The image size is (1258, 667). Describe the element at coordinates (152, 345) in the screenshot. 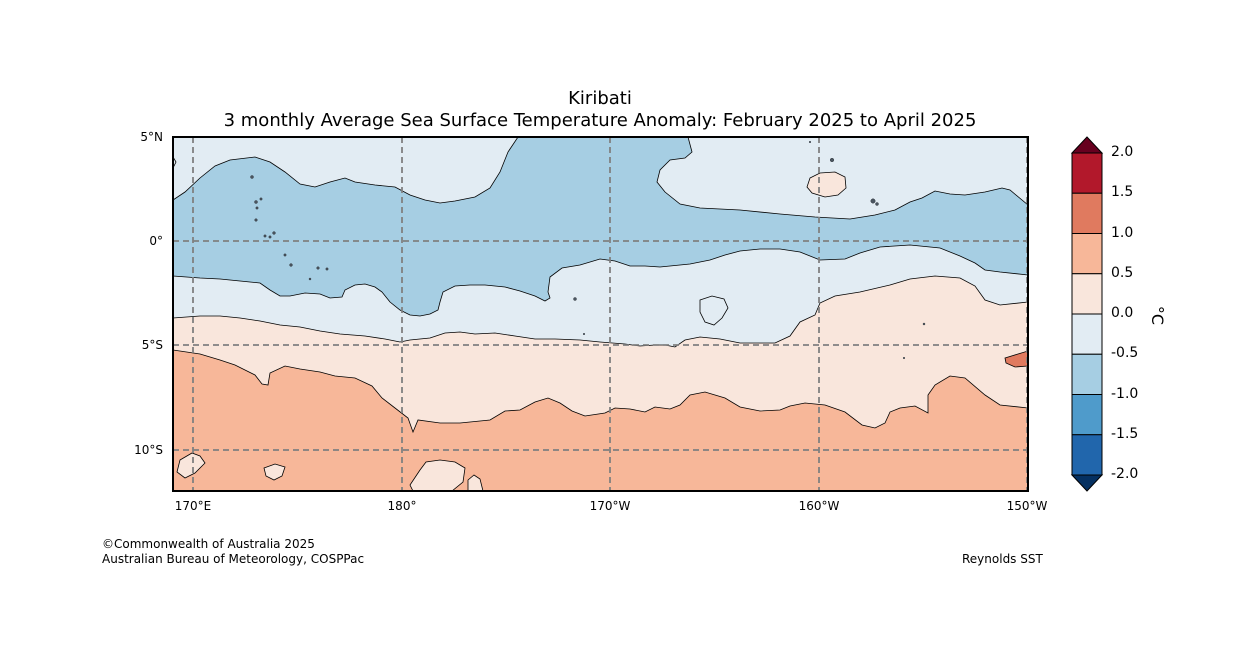

I see `lat-label: 5°S` at that location.